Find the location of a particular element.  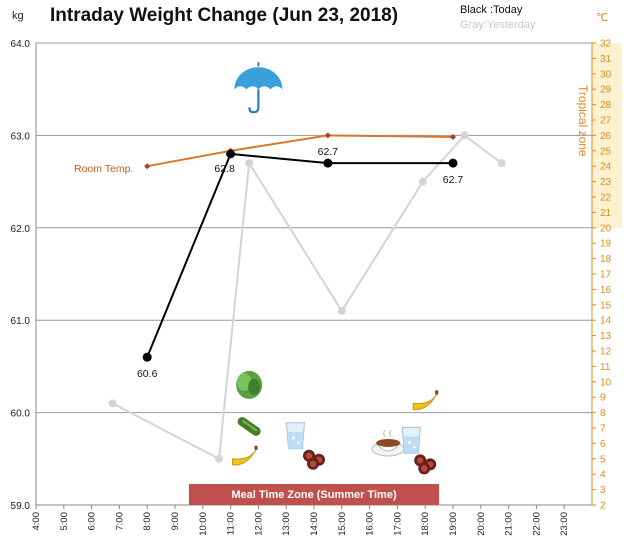

y-left-tick-label: 63.0 is located at coordinates (21, 136).